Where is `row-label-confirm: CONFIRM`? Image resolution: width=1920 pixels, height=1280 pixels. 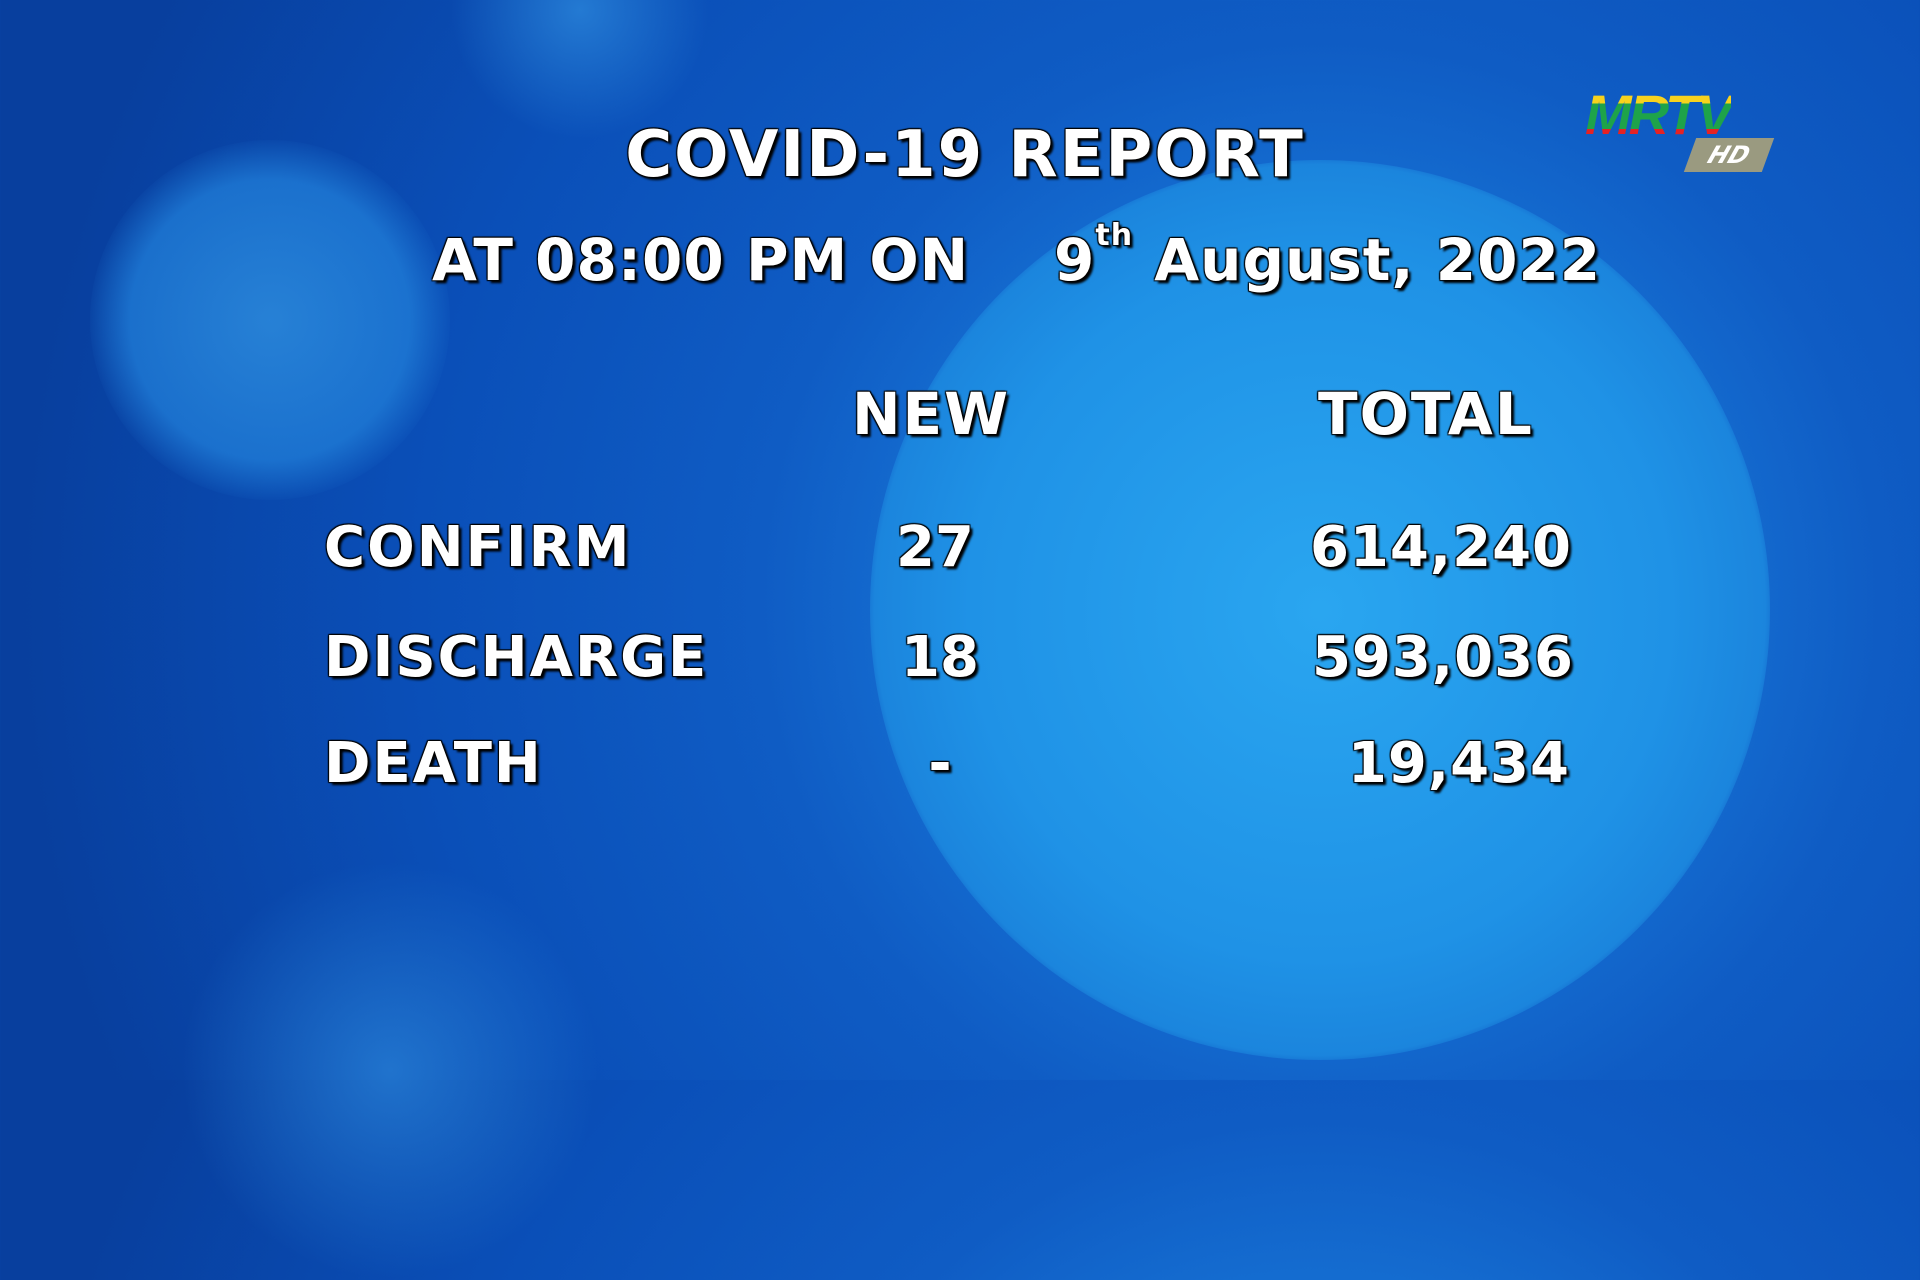 row-label-confirm: CONFIRM is located at coordinates (478, 547).